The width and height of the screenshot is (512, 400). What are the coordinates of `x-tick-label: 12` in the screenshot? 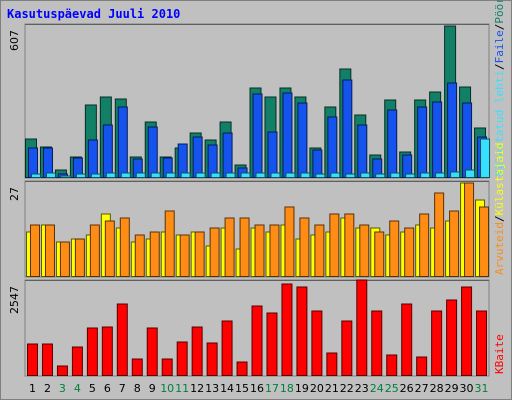 It's located at (197, 388).